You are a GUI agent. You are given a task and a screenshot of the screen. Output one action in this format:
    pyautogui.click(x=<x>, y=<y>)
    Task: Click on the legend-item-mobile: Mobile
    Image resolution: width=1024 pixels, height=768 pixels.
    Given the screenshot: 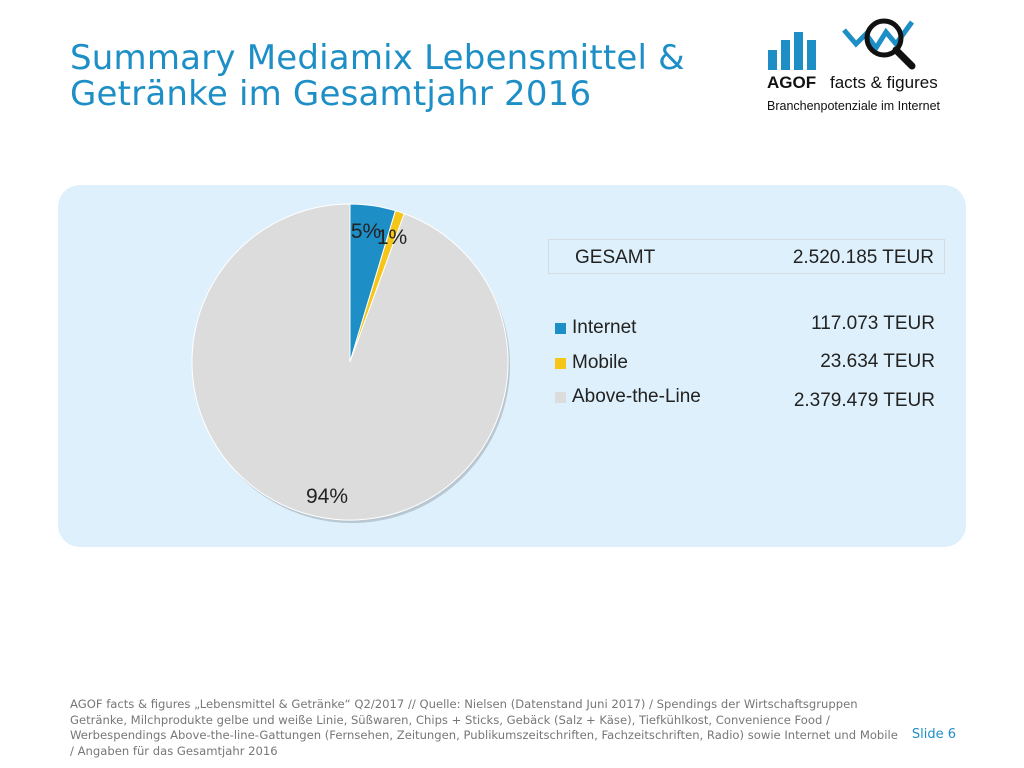 What is the action you would take?
    pyautogui.click(x=591, y=363)
    